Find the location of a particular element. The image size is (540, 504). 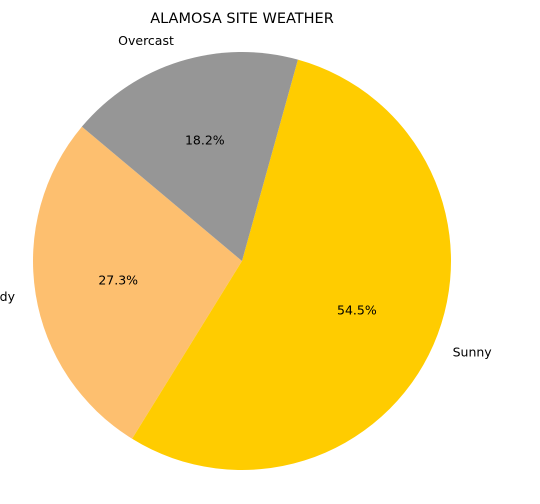

slice-label-sunny: Sunny is located at coordinates (473, 352).